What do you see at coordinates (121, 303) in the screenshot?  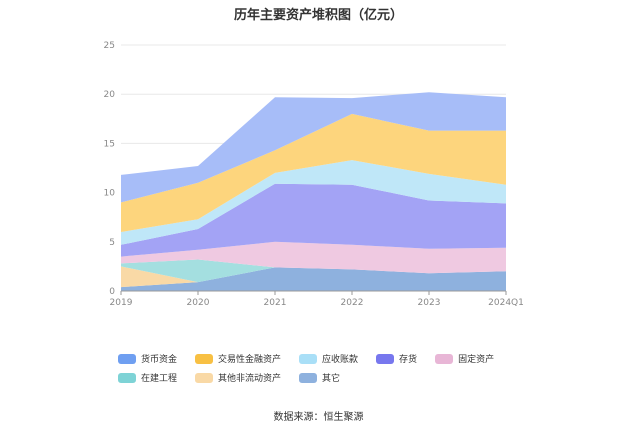 I see `x-tick-label: 2019` at bounding box center [121, 303].